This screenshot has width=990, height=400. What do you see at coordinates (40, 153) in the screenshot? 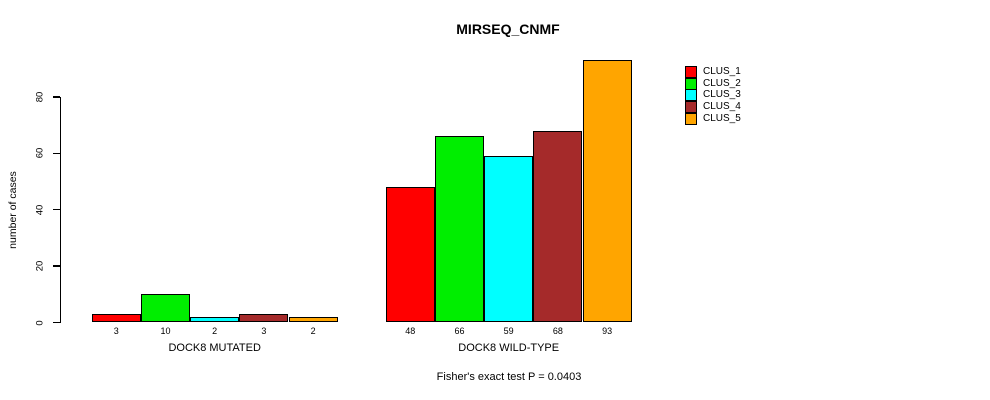
I see `y-axis-tick-label: 60` at bounding box center [40, 153].